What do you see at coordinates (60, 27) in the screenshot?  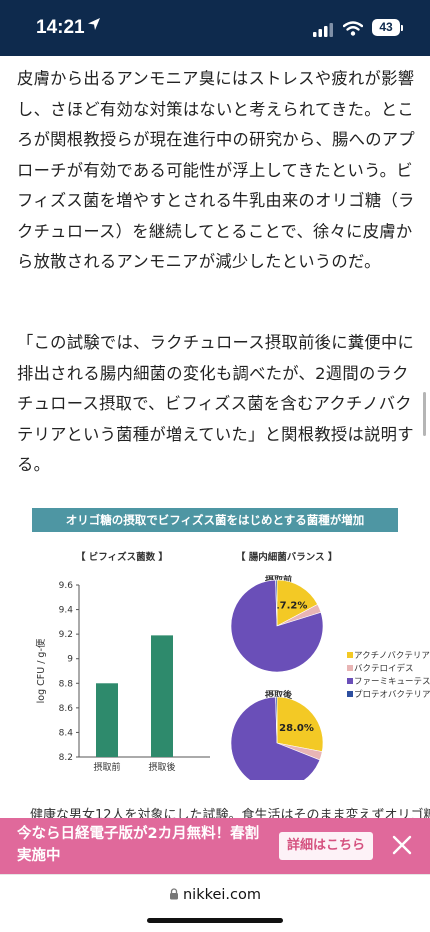 I see `status-time: 14:21` at bounding box center [60, 27].